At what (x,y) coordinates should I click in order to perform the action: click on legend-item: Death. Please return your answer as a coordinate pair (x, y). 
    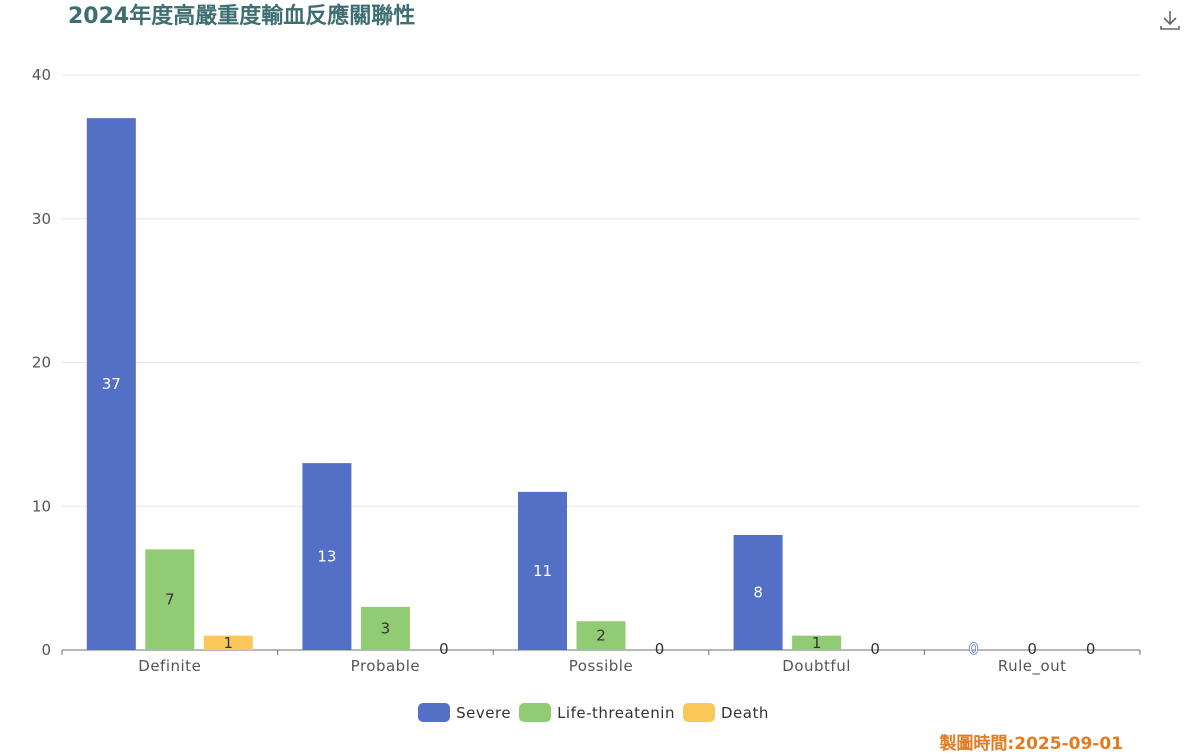
    Looking at the image, I should click on (725, 712).